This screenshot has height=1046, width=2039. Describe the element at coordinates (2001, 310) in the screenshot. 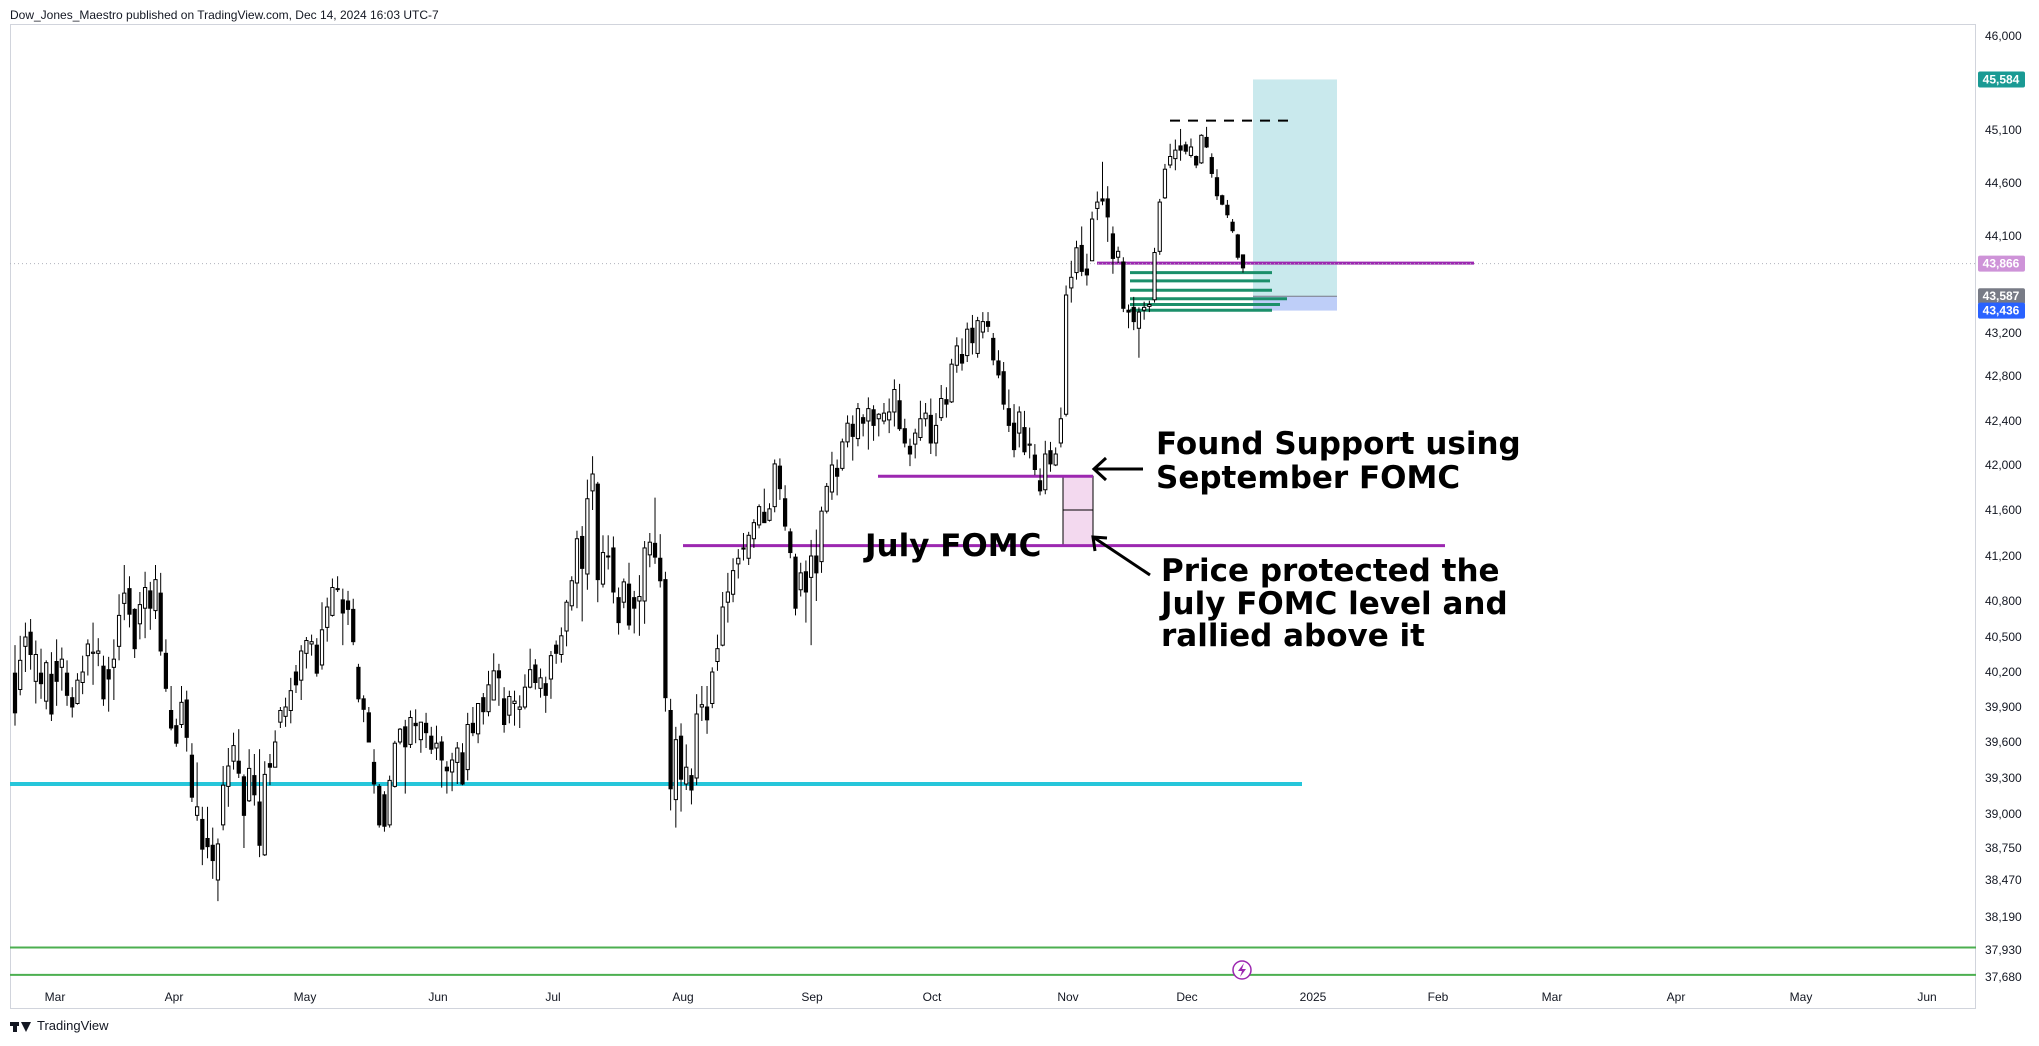

I see `price-tag` at that location.